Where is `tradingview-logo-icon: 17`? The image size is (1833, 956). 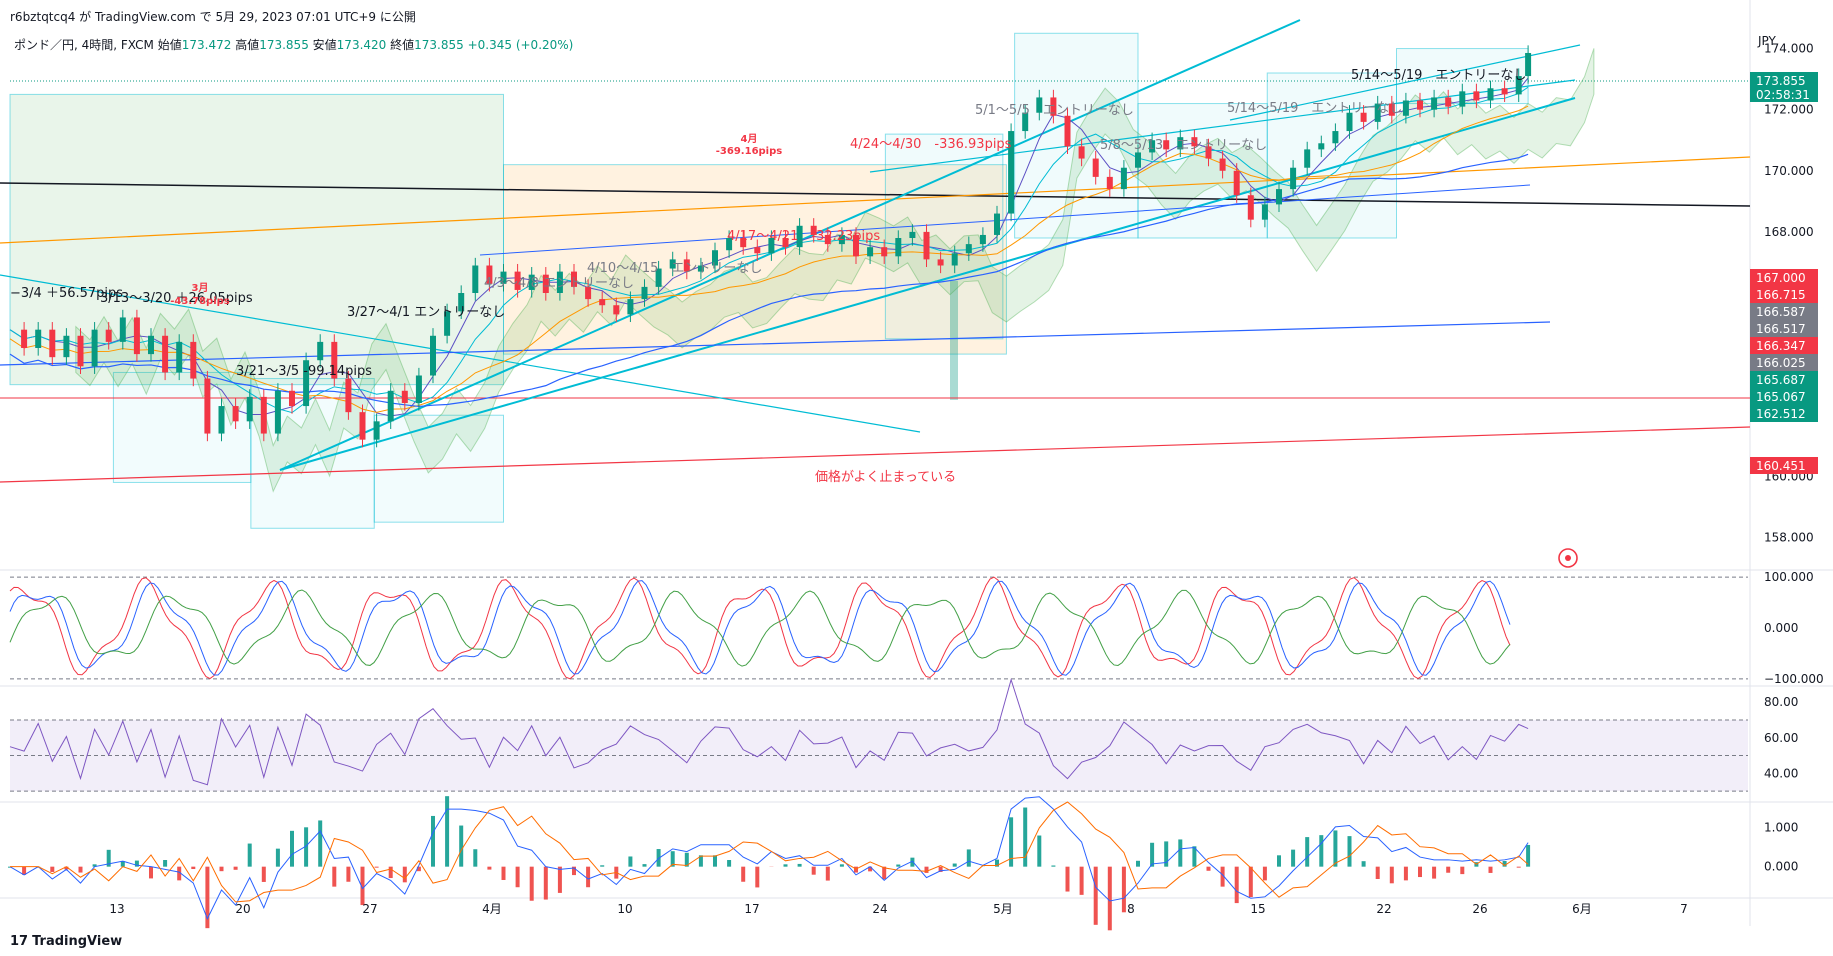
tradingview-logo-icon: 17 is located at coordinates (19, 941).